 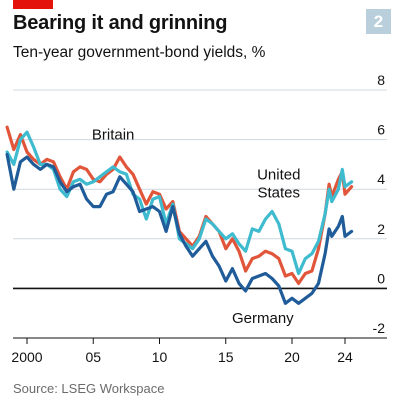 What do you see at coordinates (378, 21) in the screenshot?
I see `chart-number-badge: 2` at bounding box center [378, 21].